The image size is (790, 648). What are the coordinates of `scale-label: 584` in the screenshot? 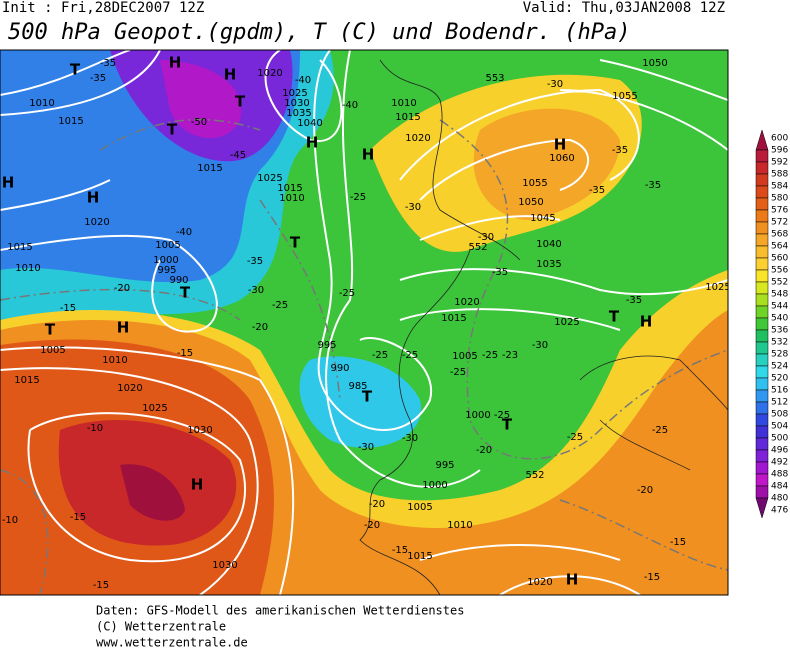 It's located at (779, 187).